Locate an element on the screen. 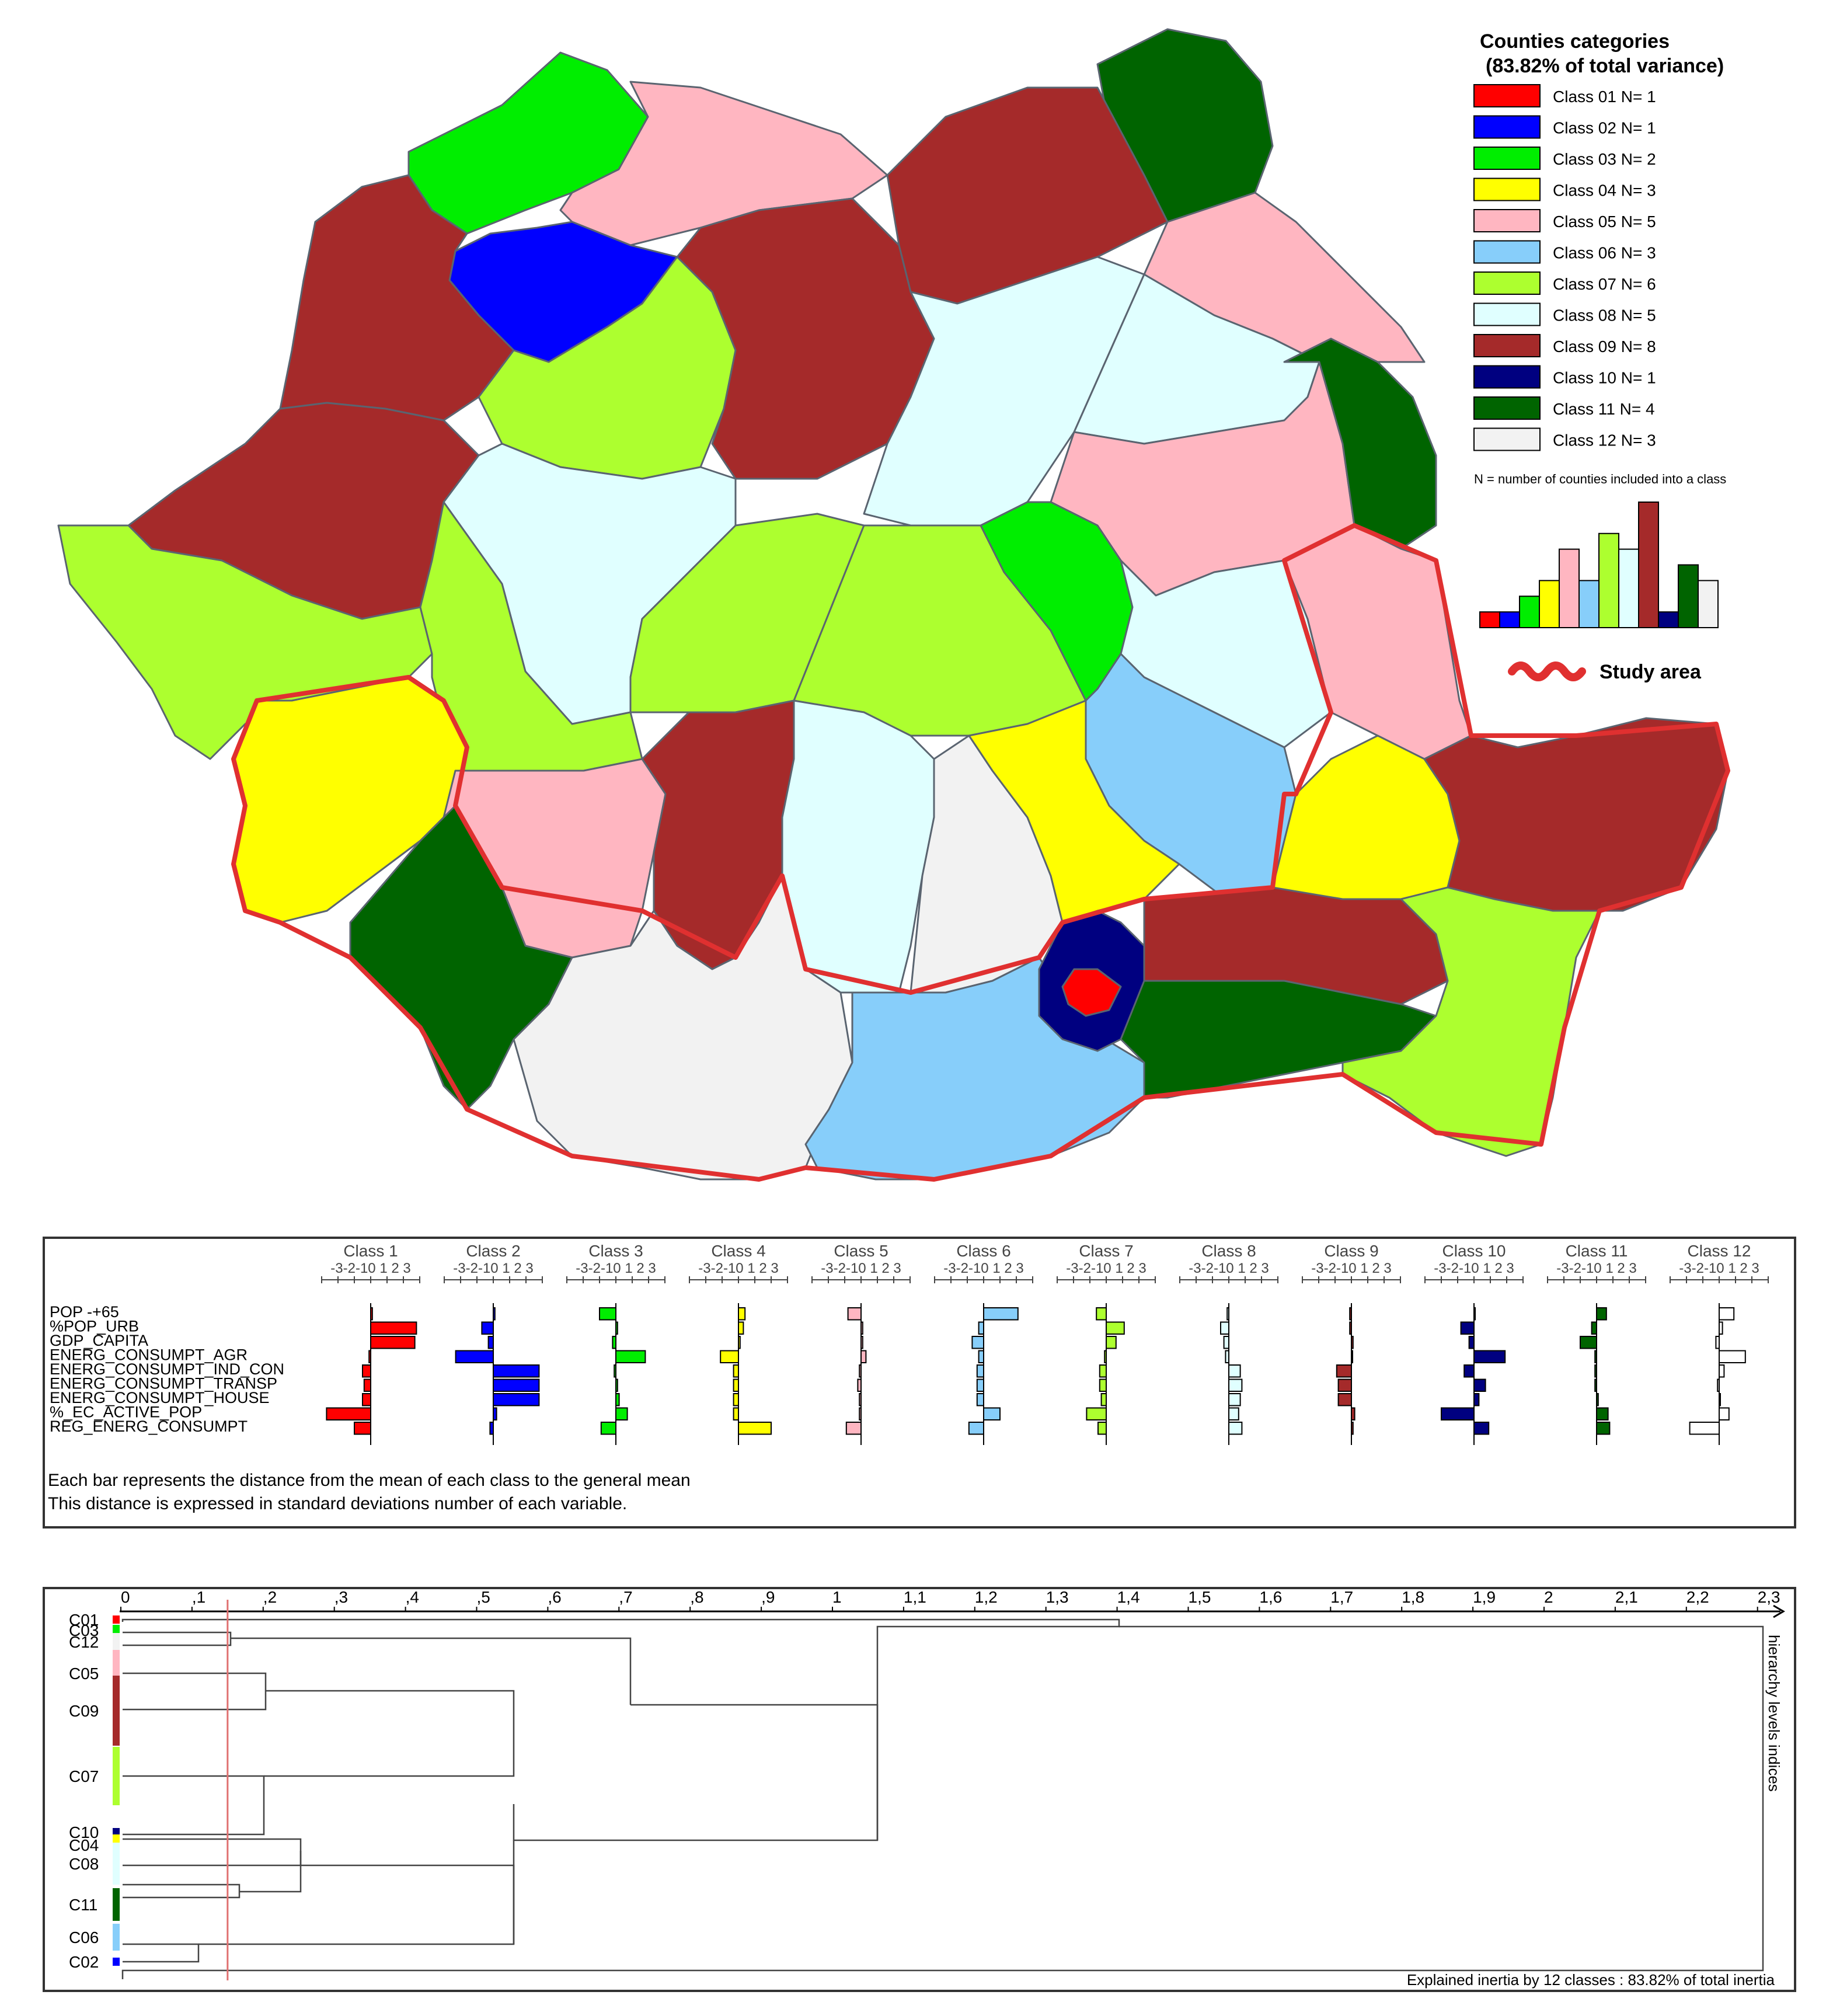 The image size is (1826, 2016). profiles-frame is located at coordinates (919, 1382).